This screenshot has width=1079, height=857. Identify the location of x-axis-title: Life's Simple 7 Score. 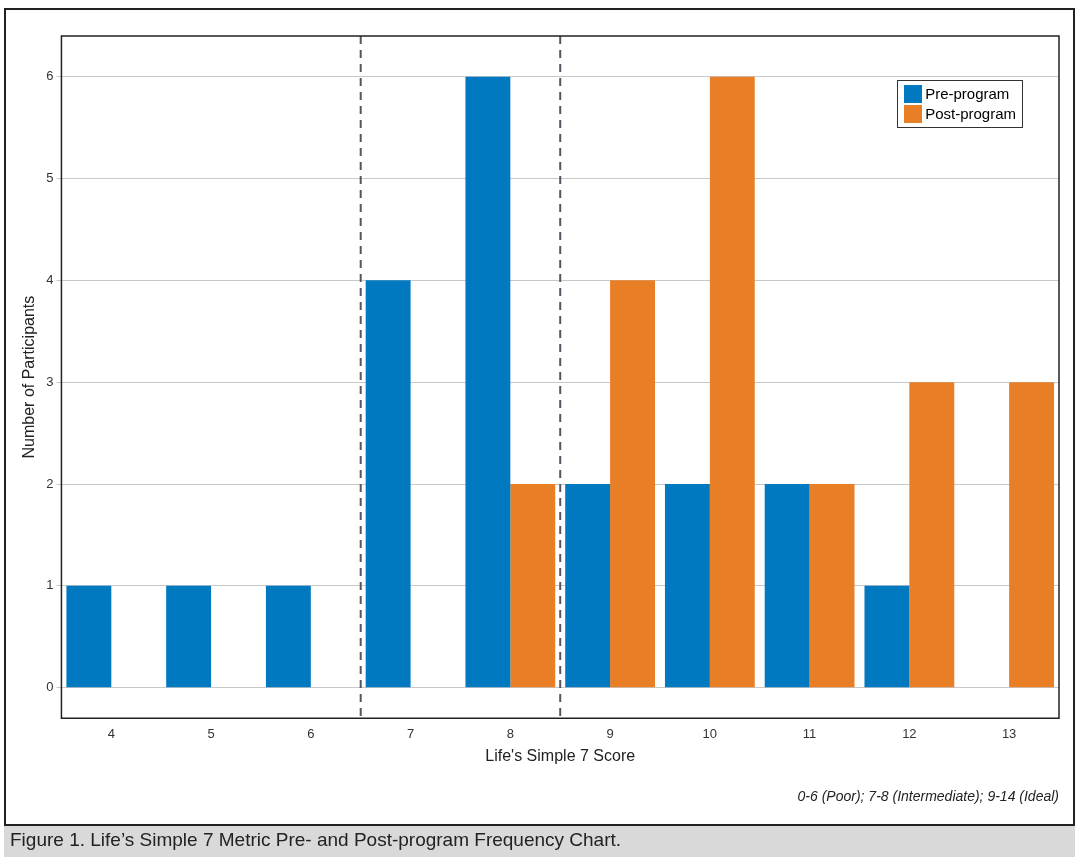
(560, 755).